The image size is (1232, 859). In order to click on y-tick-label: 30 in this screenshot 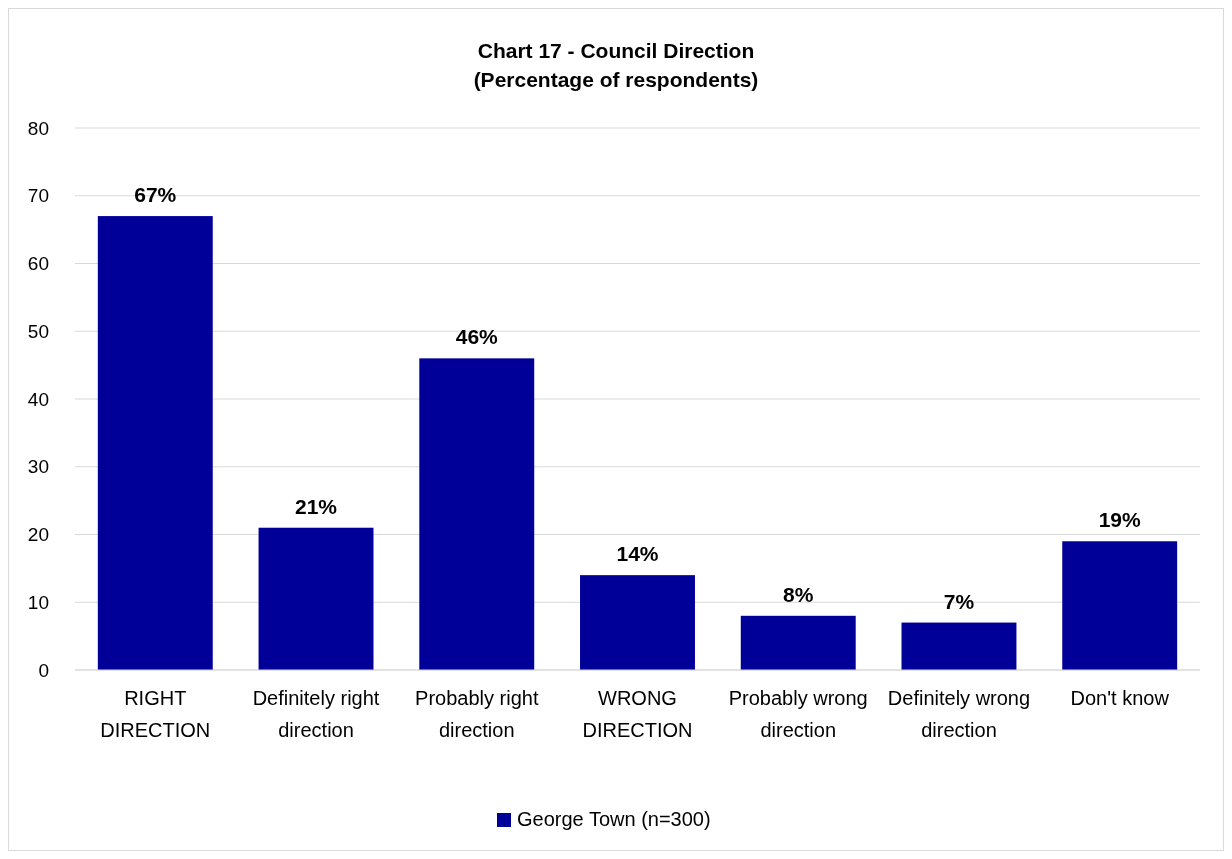, I will do `click(38, 467)`.